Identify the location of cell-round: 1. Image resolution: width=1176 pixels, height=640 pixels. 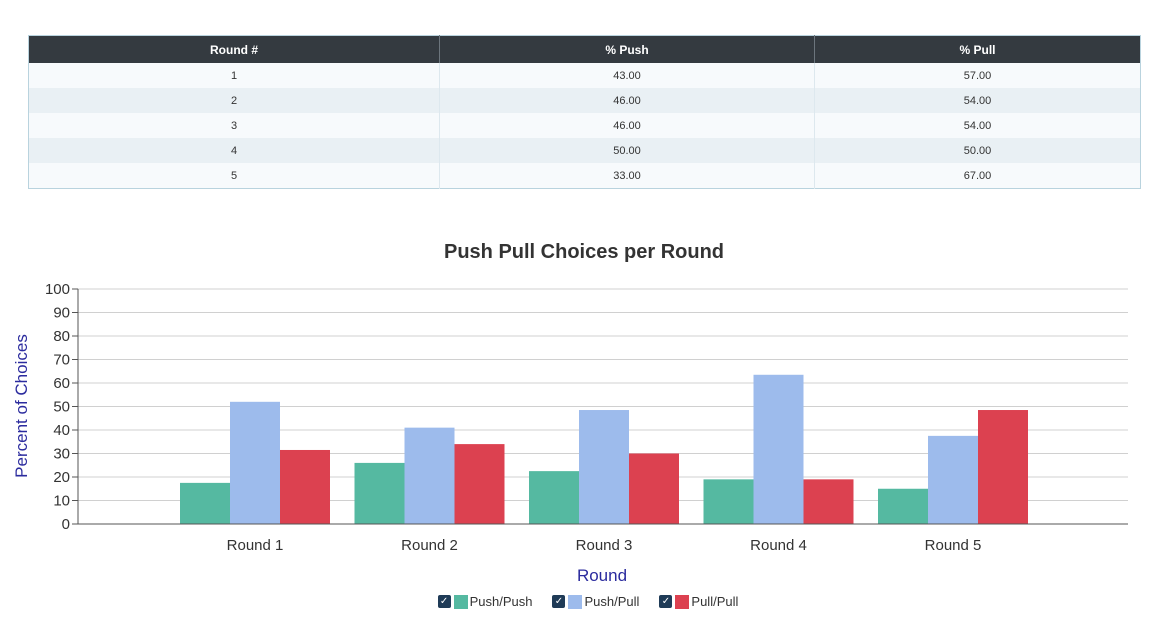
(234, 75).